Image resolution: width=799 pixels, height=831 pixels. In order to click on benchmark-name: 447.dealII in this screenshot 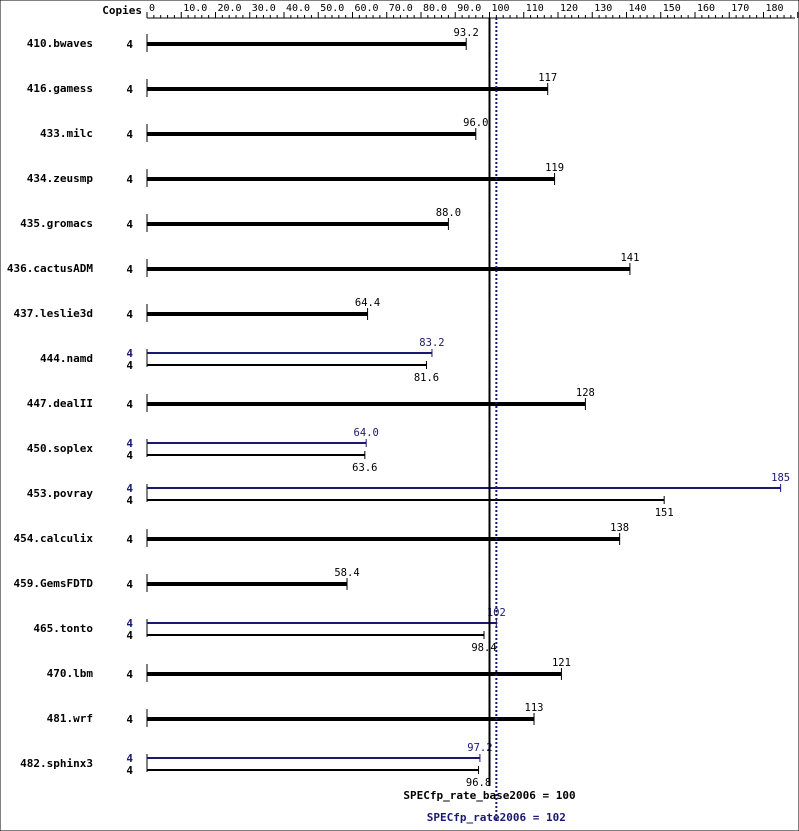, I will do `click(60, 403)`.